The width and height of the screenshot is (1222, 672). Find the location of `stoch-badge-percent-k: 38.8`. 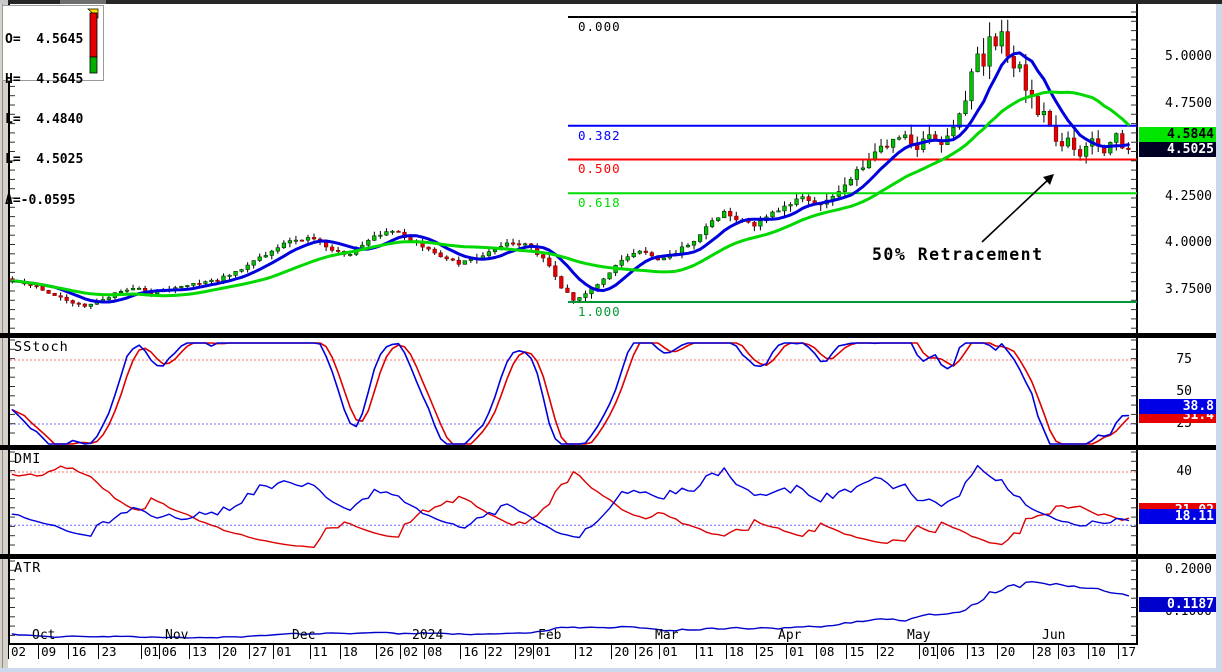

stoch-badge-percent-k: 38.8 is located at coordinates (1178, 406).